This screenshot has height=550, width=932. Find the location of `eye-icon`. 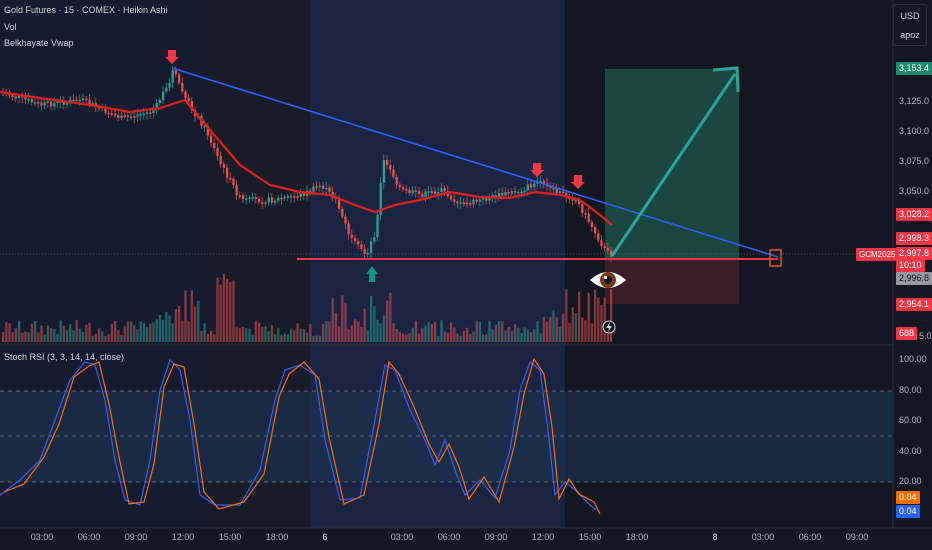

eye-icon is located at coordinates (608, 280).